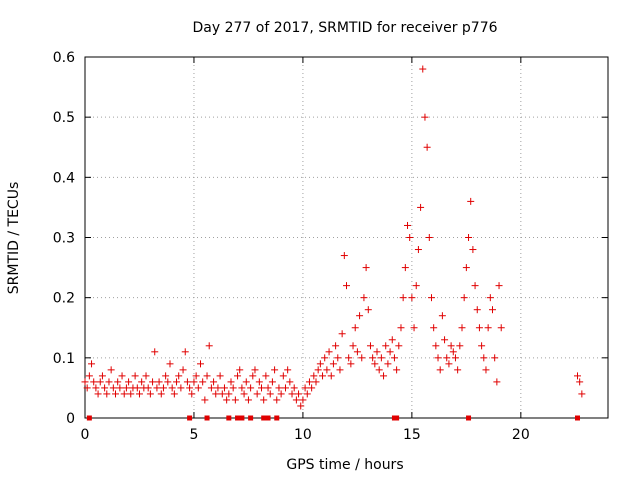  What do you see at coordinates (344, 465) in the screenshot?
I see `x-axis-label: GPS time / hours` at bounding box center [344, 465].